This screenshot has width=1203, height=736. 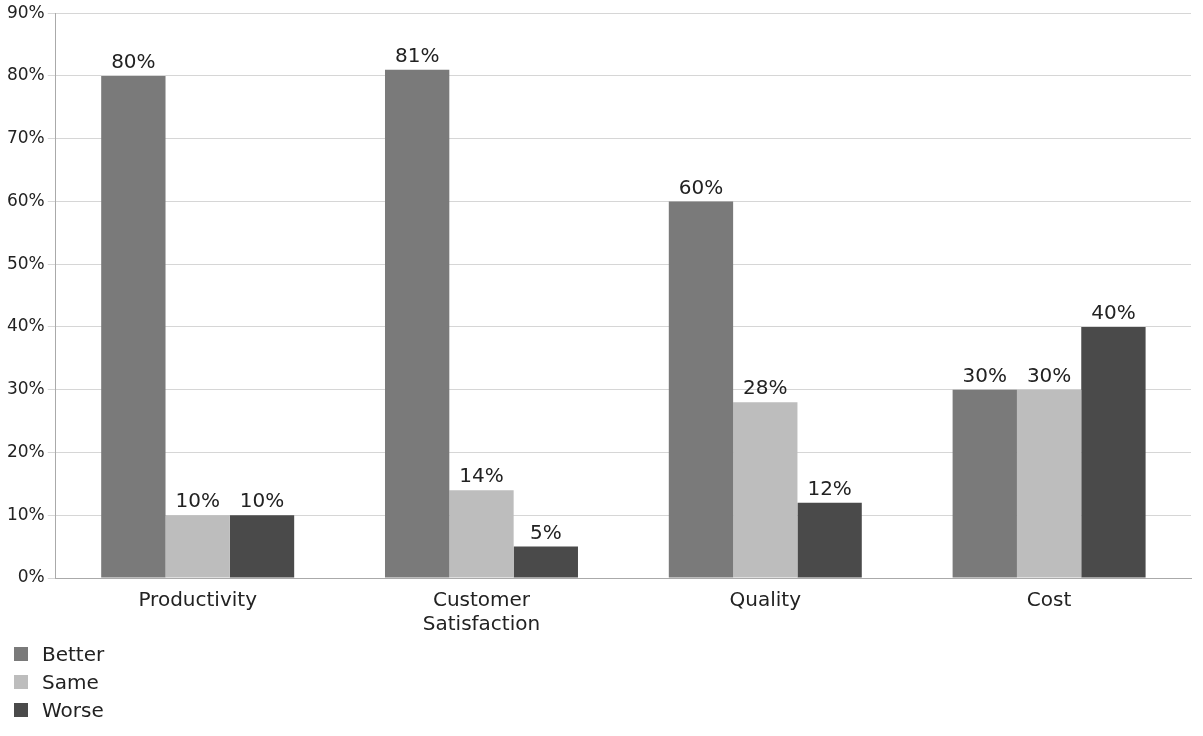 What do you see at coordinates (829, 487) in the screenshot?
I see `data-label: 12%` at bounding box center [829, 487].